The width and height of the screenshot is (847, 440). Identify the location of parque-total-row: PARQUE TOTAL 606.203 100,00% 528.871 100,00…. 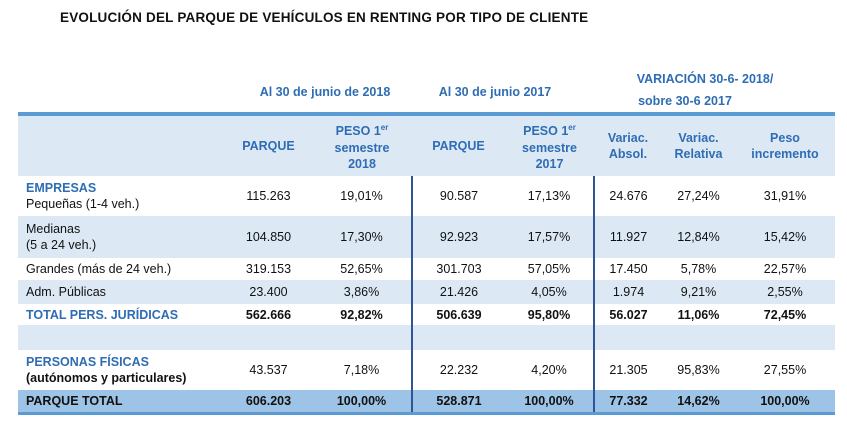
(426, 401).